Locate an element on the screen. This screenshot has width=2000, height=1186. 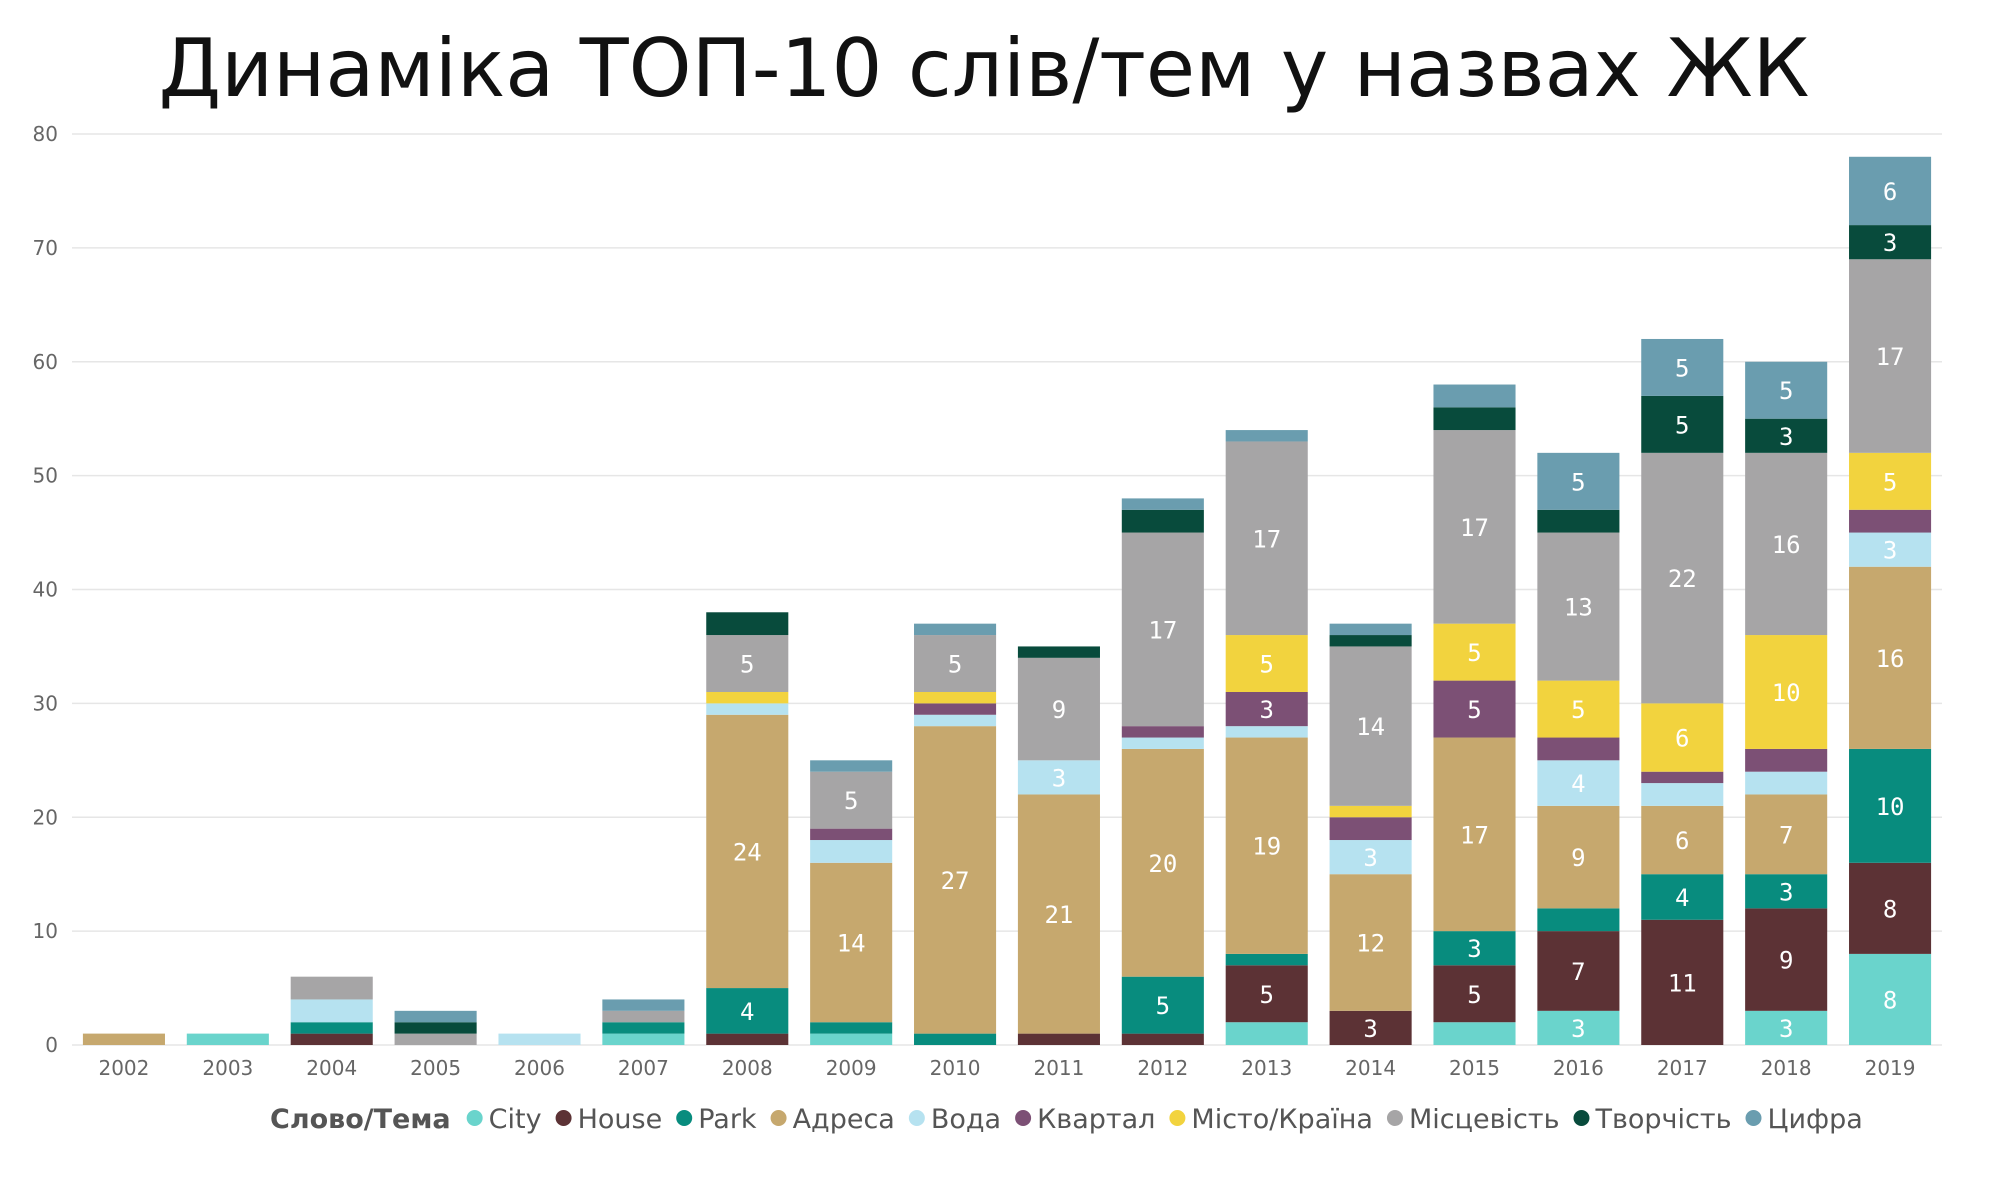
bar-segment-park-2004 is located at coordinates (331, 1028).